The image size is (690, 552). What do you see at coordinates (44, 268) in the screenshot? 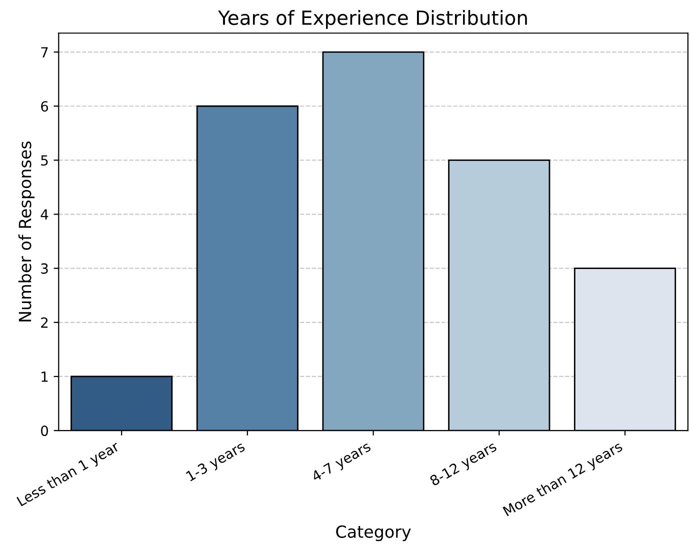
I see `y-tick-label: 3` at bounding box center [44, 268].